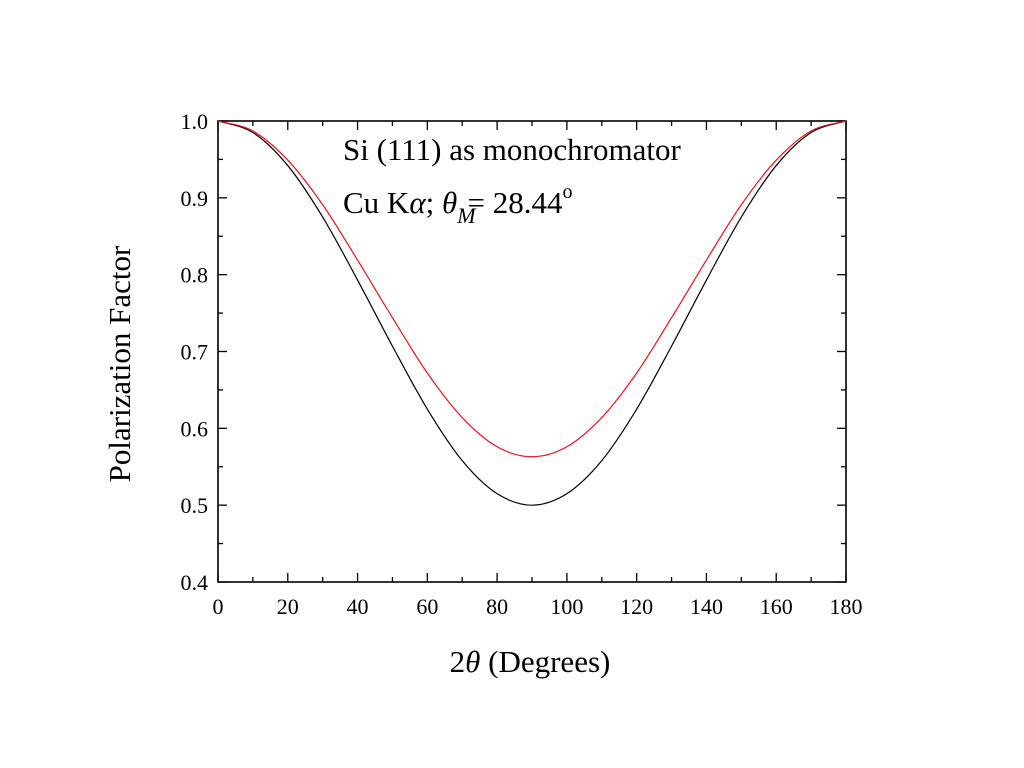  I want to click on annotation-angle-value: = 28.44, so click(515, 202).